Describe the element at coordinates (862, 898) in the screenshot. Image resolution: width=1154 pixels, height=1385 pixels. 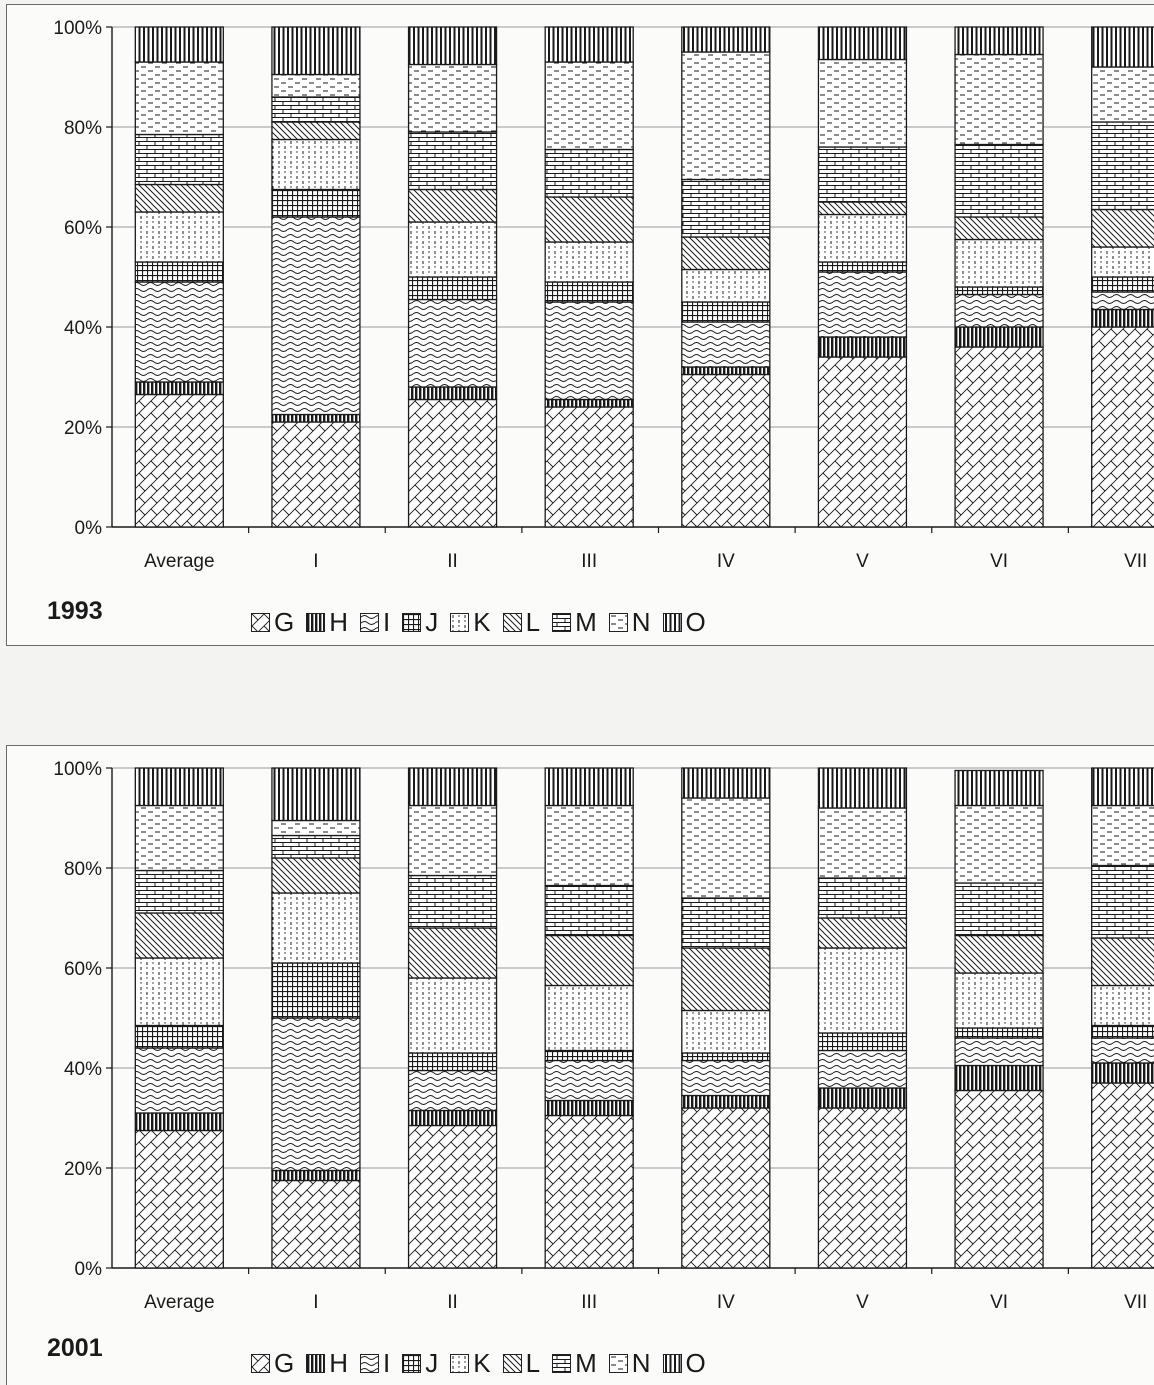
I see `bar-segment-M-V` at that location.